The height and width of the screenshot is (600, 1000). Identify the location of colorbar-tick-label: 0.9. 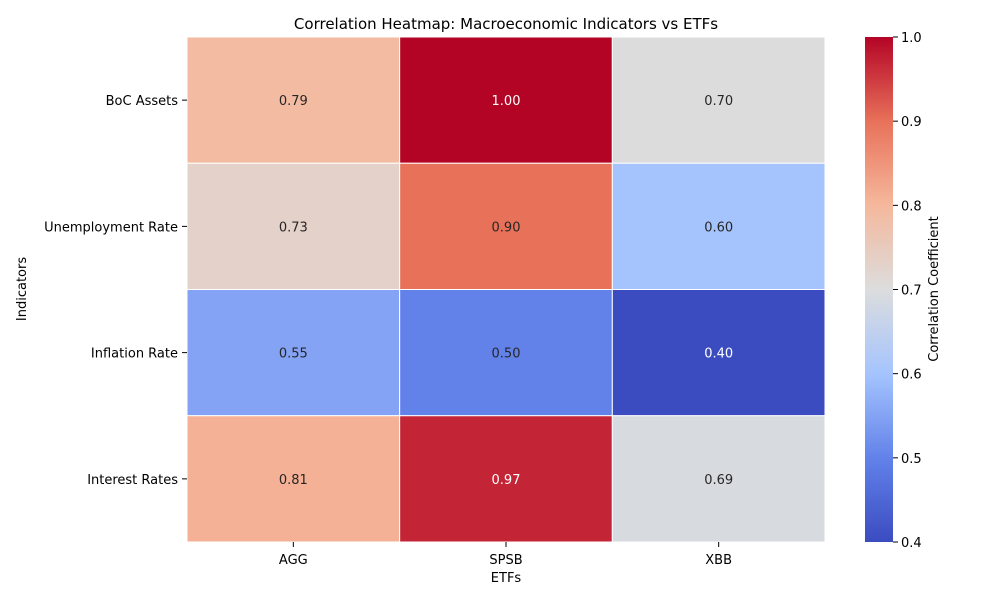
(911, 122).